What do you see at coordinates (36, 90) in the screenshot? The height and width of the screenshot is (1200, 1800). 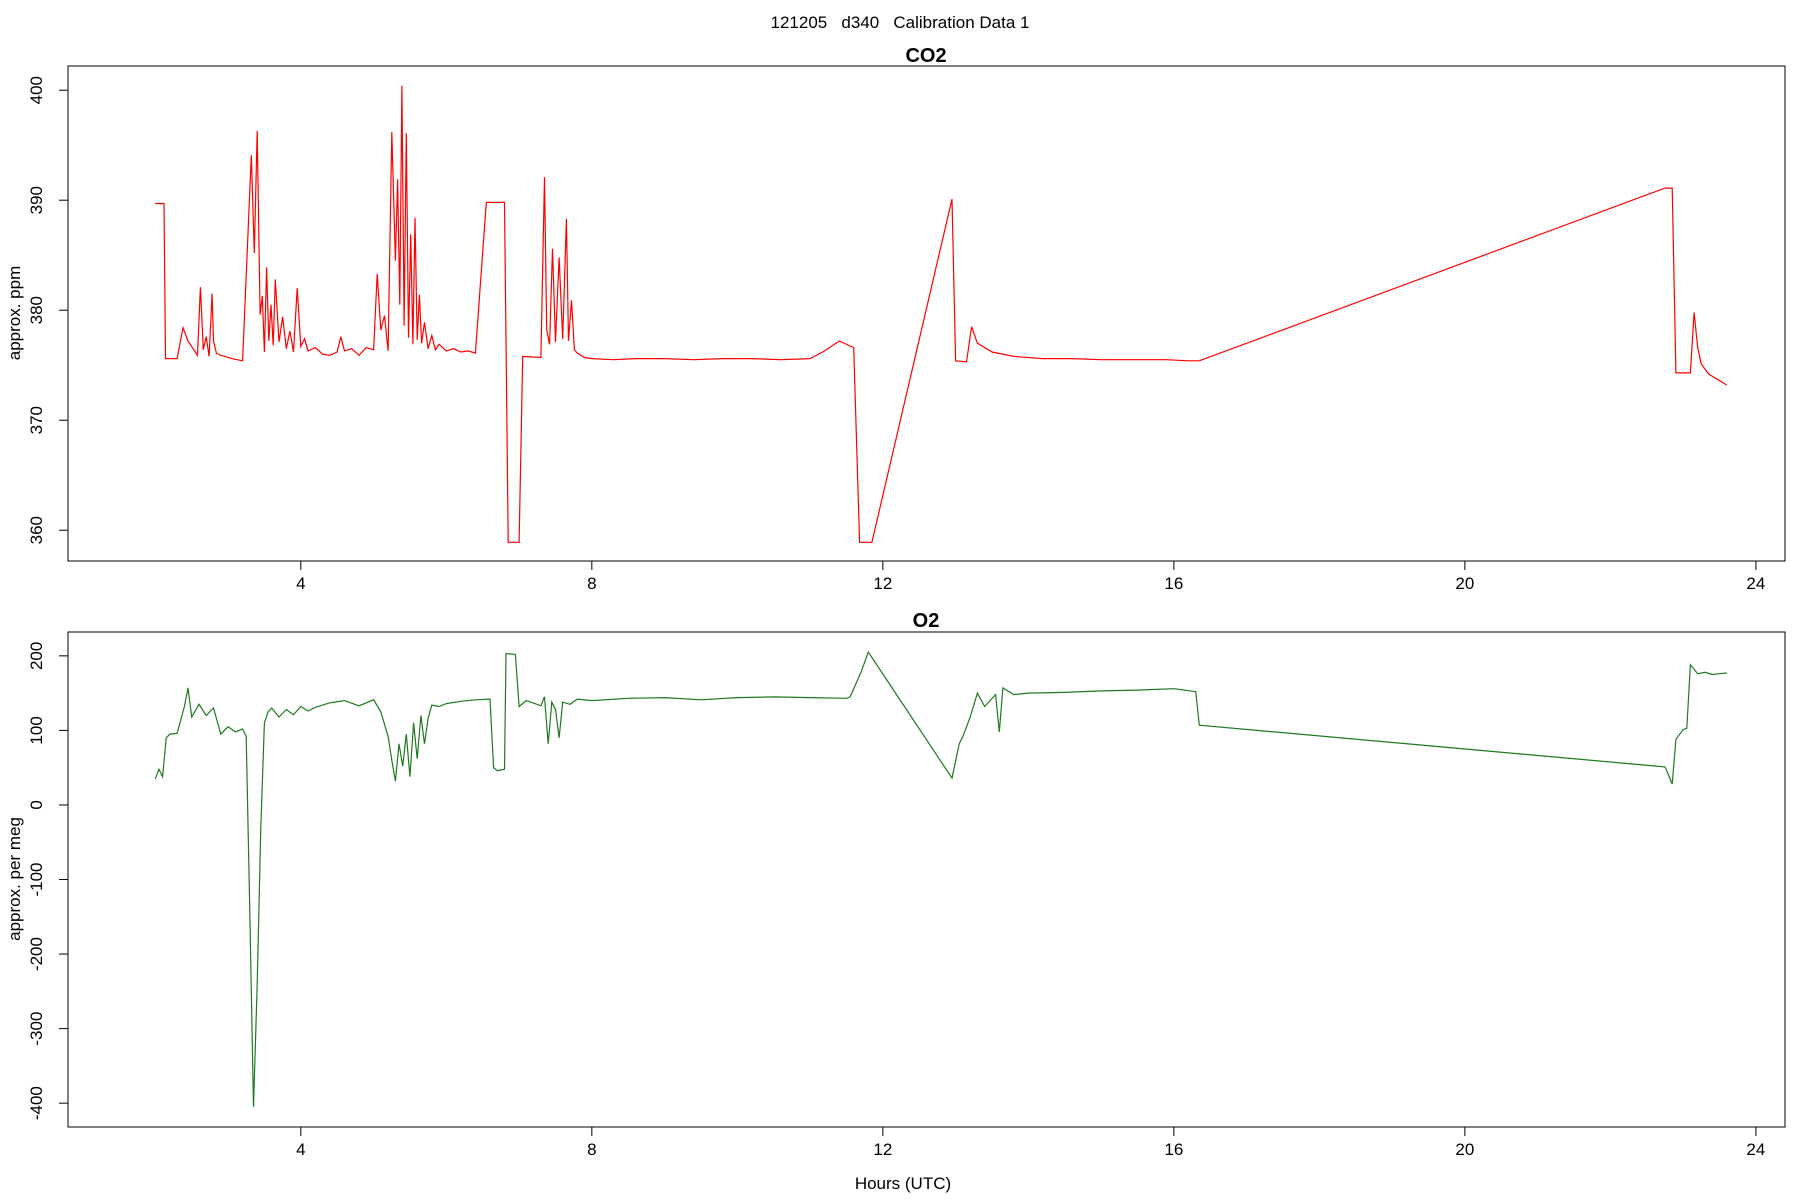 I see `co2-y-tick-label: 400` at bounding box center [36, 90].